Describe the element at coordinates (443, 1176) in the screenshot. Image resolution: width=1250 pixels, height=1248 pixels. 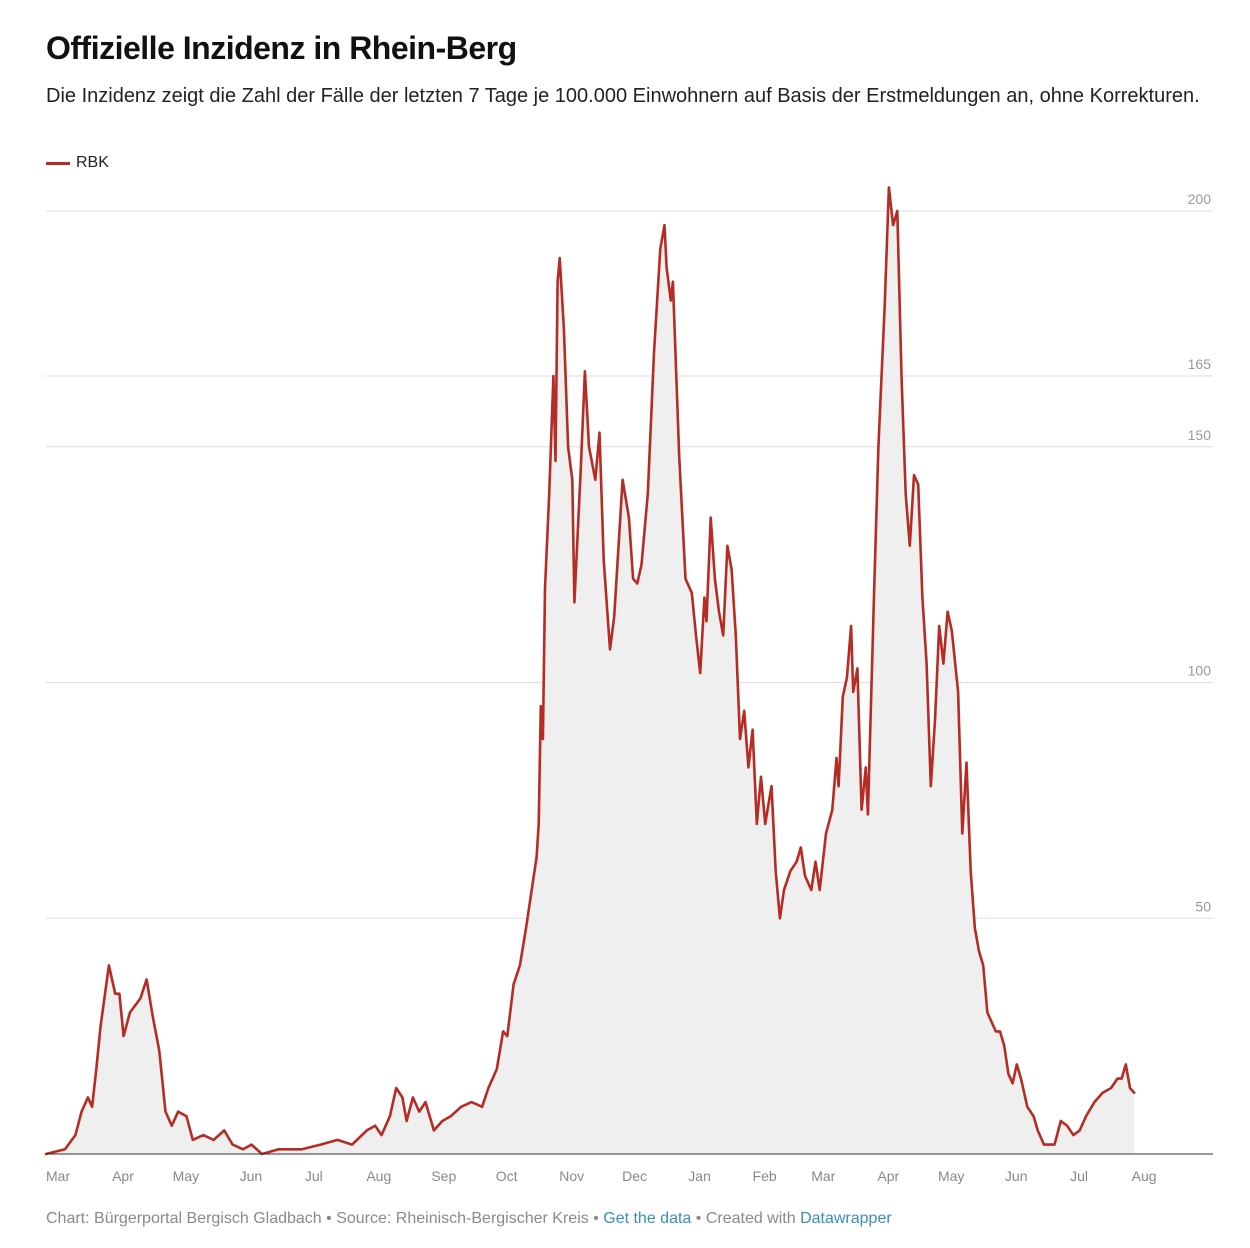
I see `x-tick-label-sep-6: Sep` at that location.